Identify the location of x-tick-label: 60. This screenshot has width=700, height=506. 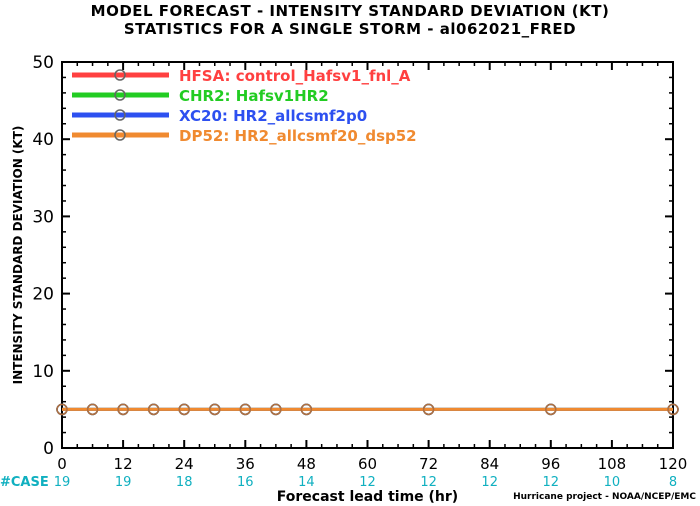
(367, 464).